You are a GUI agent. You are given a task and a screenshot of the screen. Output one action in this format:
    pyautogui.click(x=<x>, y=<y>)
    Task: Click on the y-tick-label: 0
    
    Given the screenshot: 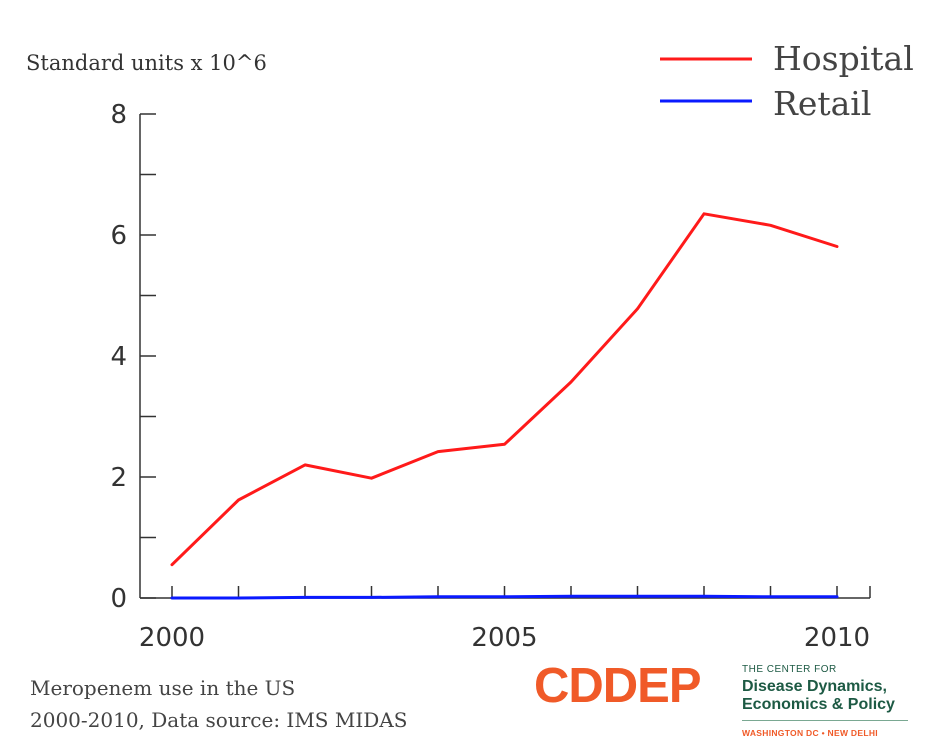 What is the action you would take?
    pyautogui.click(x=118, y=599)
    